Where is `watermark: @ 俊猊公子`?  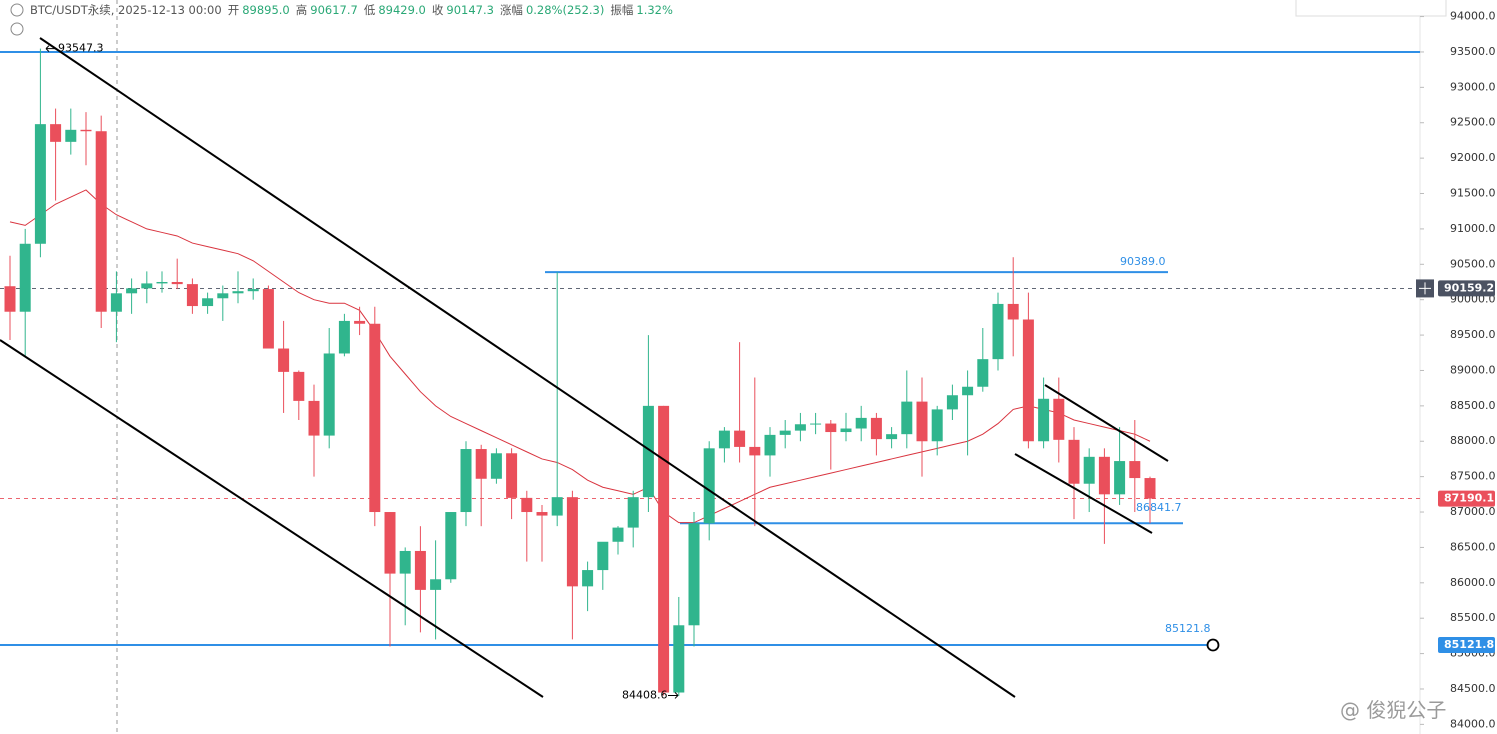 watermark: @ 俊猊公子 is located at coordinates (1393, 710).